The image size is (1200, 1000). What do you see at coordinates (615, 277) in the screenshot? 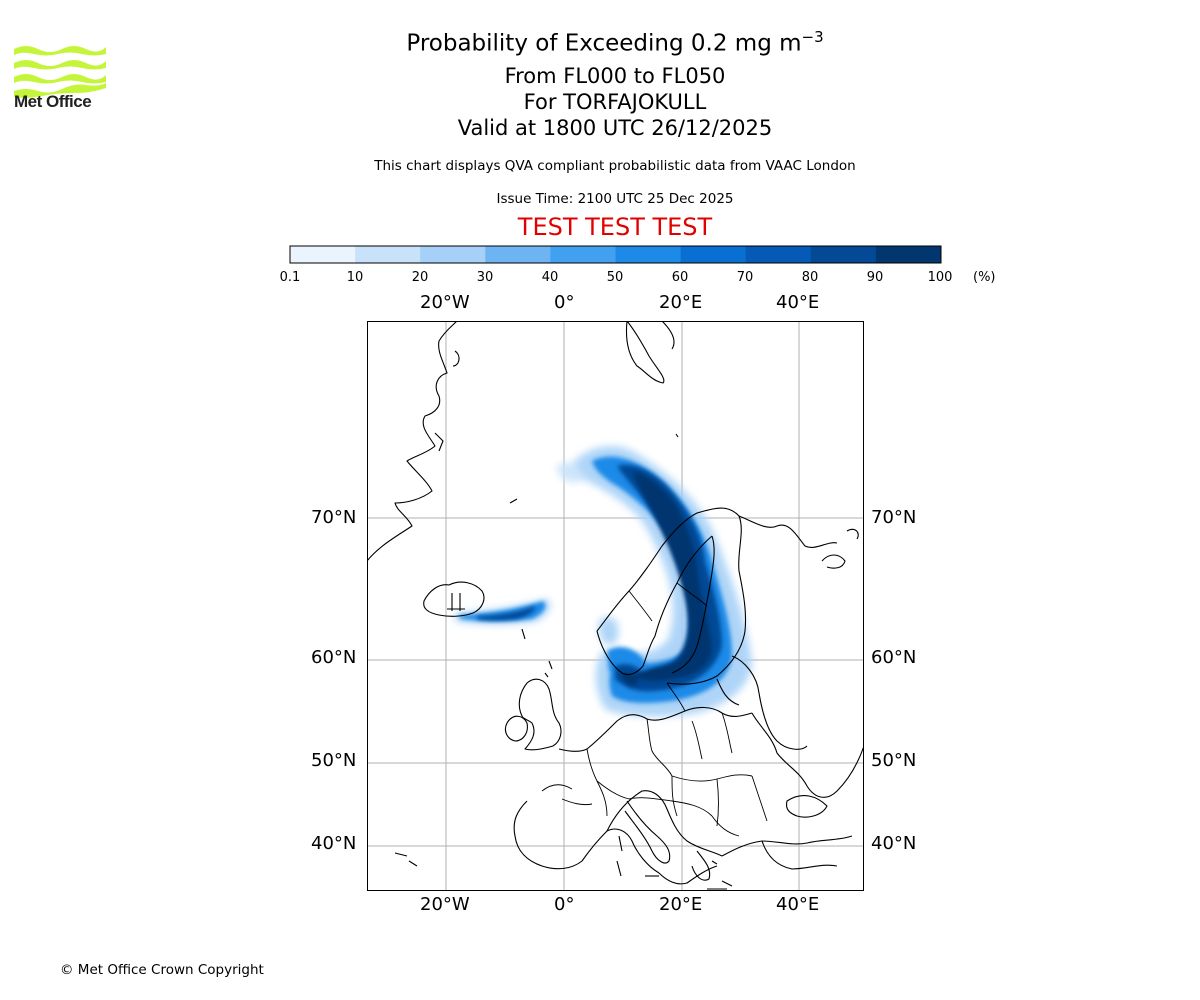
I see `colorbar-tick-label: 50` at bounding box center [615, 277].